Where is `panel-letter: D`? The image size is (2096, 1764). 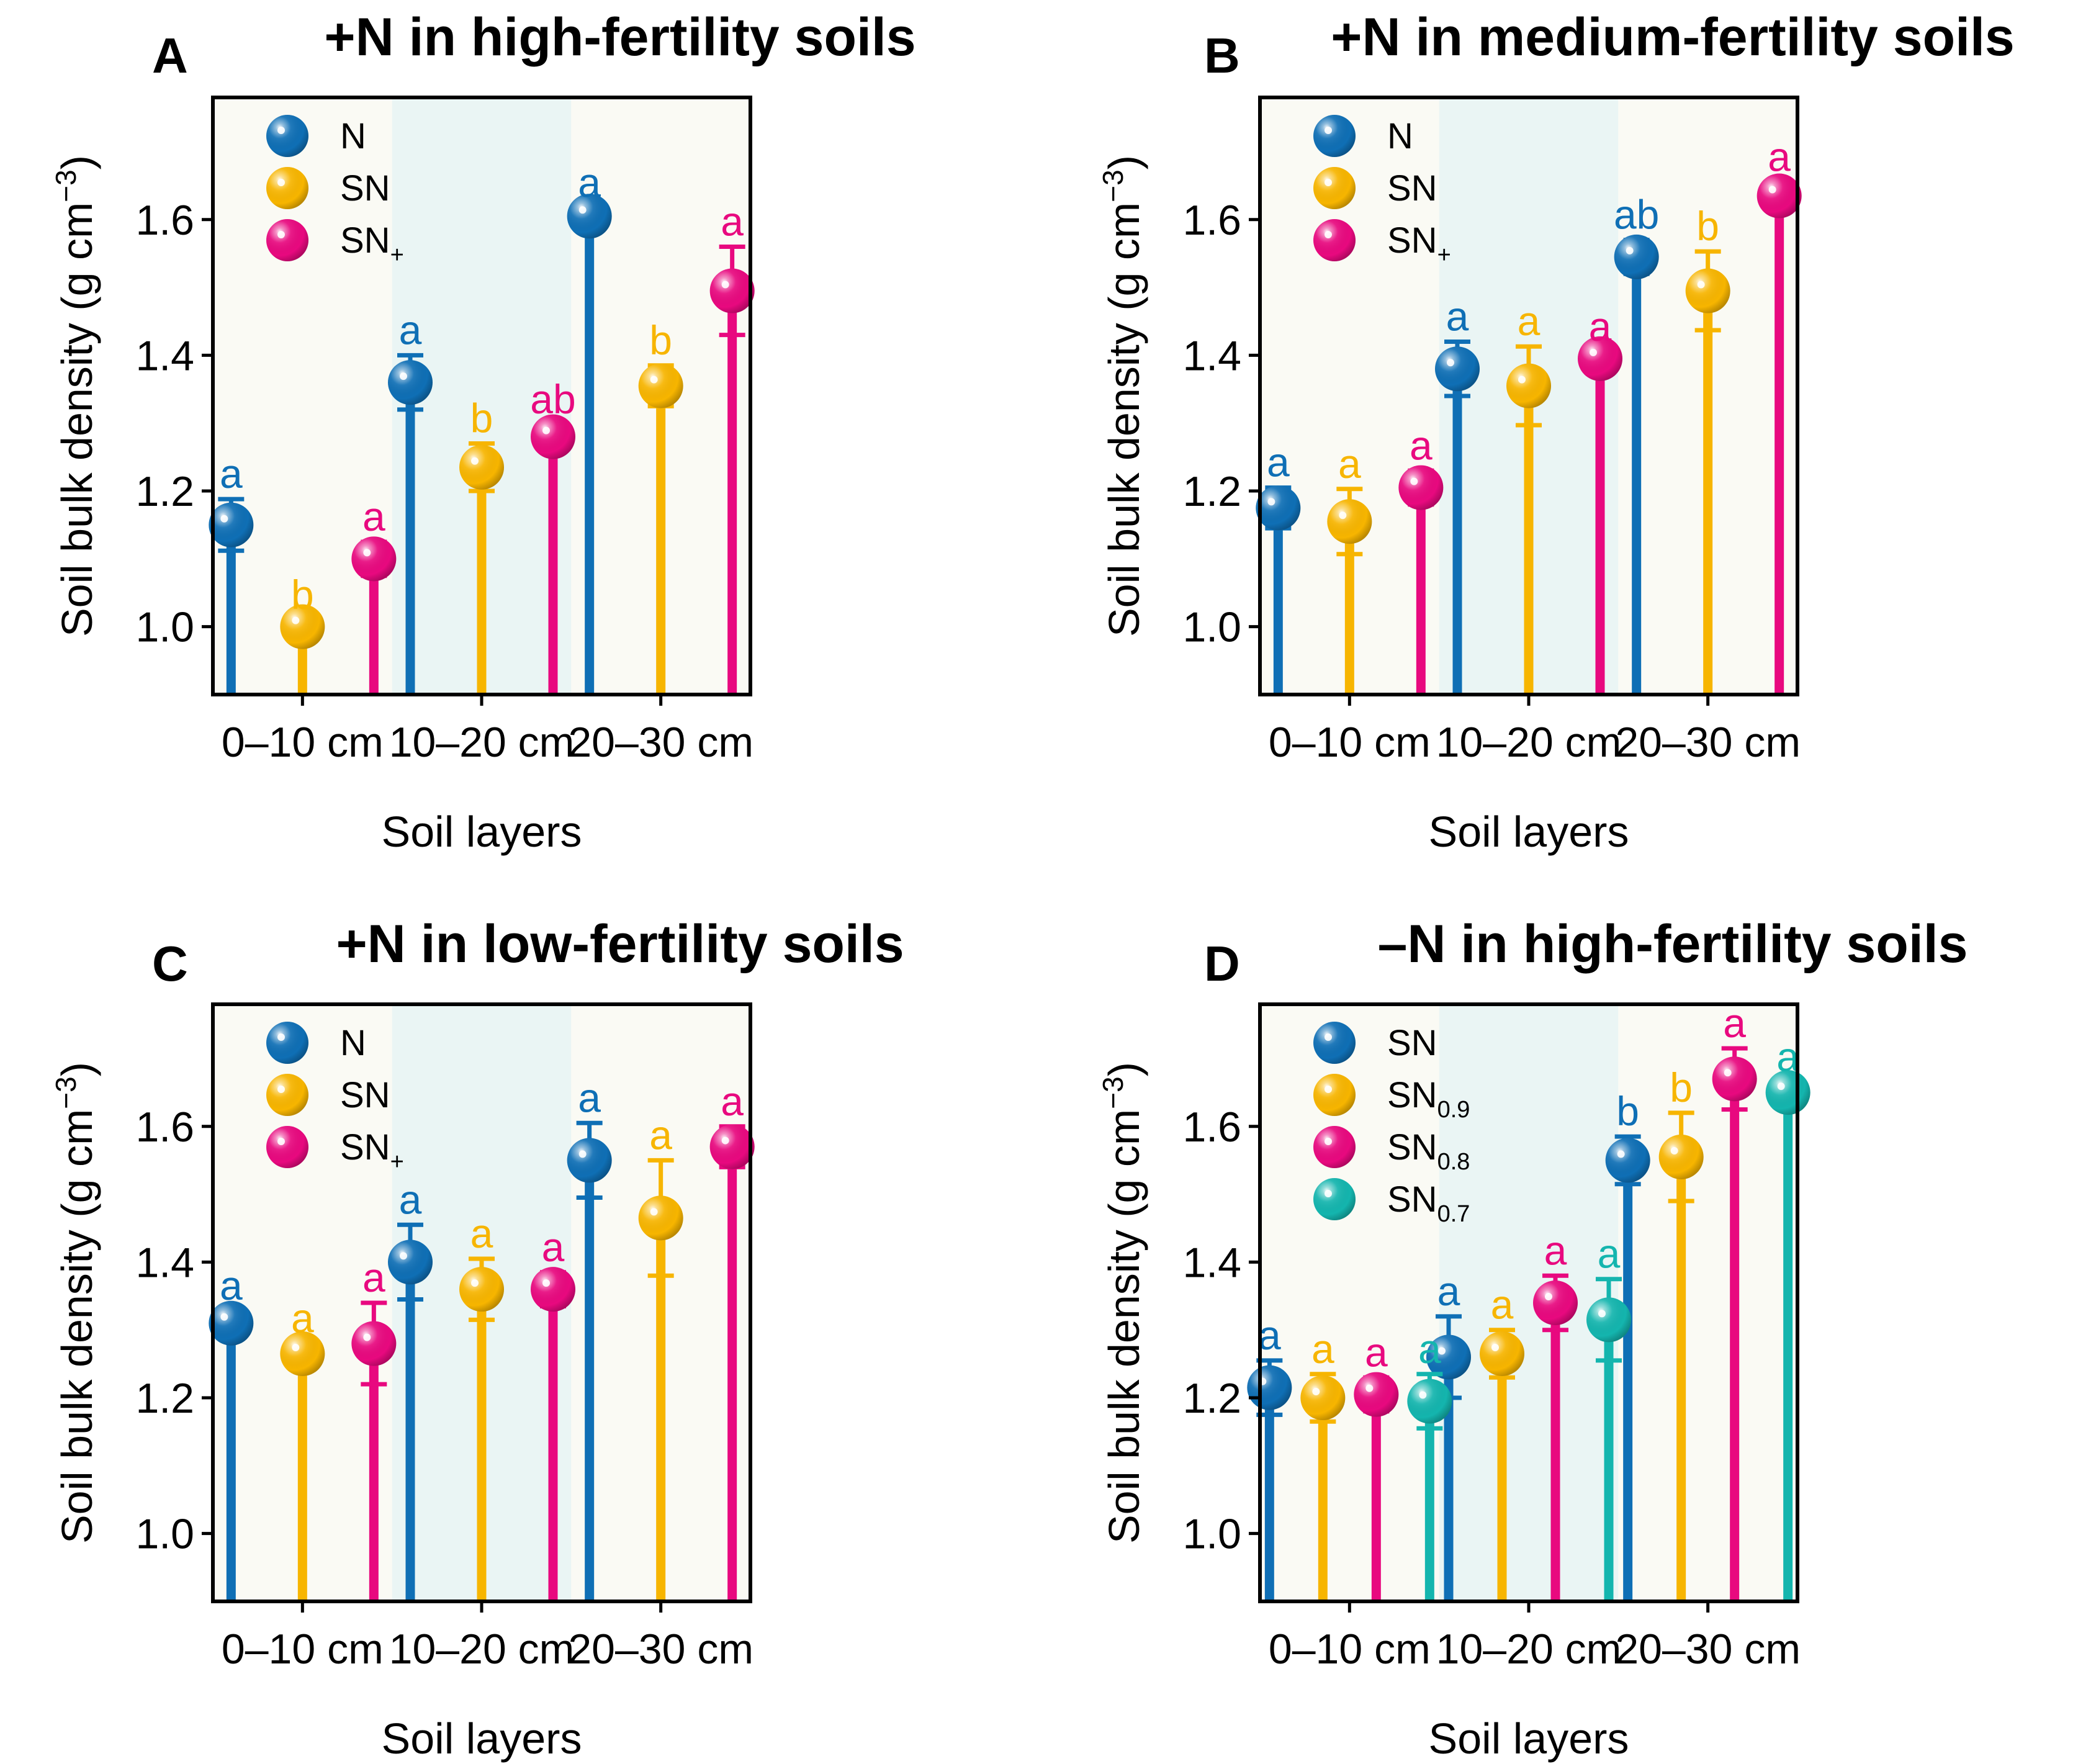
panel-letter: D is located at coordinates (1222, 964).